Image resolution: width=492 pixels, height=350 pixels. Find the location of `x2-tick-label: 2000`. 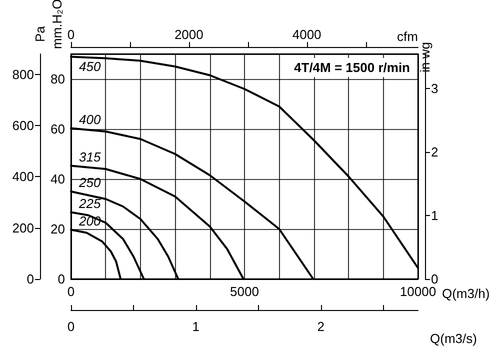

x2-tick-label: 2000 is located at coordinates (189, 34).